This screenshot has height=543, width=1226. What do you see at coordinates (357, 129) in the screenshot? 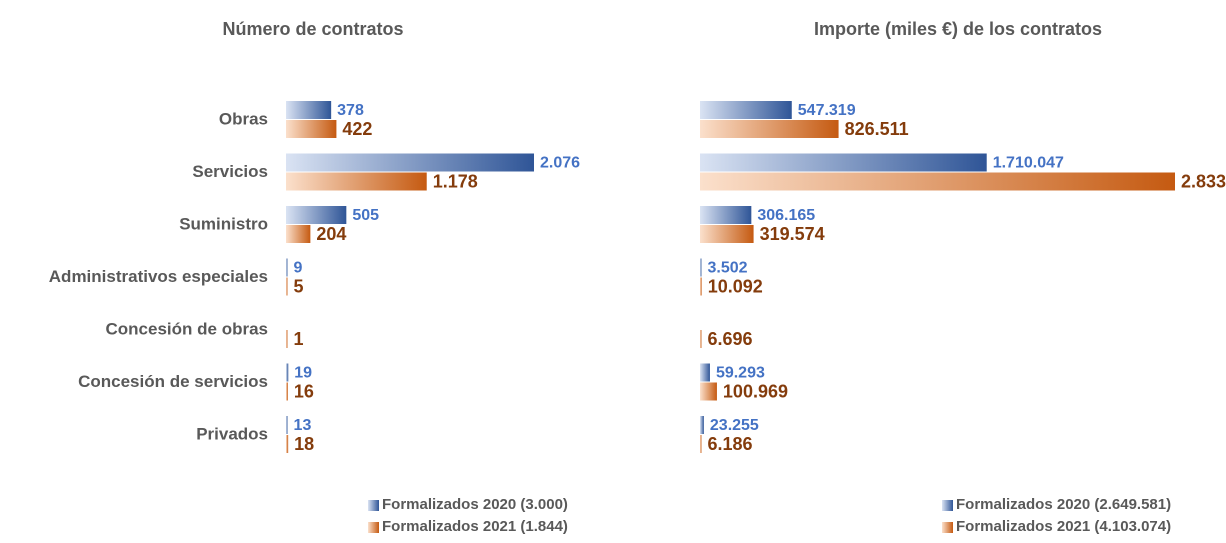
I see `value-label: 422` at bounding box center [357, 129].